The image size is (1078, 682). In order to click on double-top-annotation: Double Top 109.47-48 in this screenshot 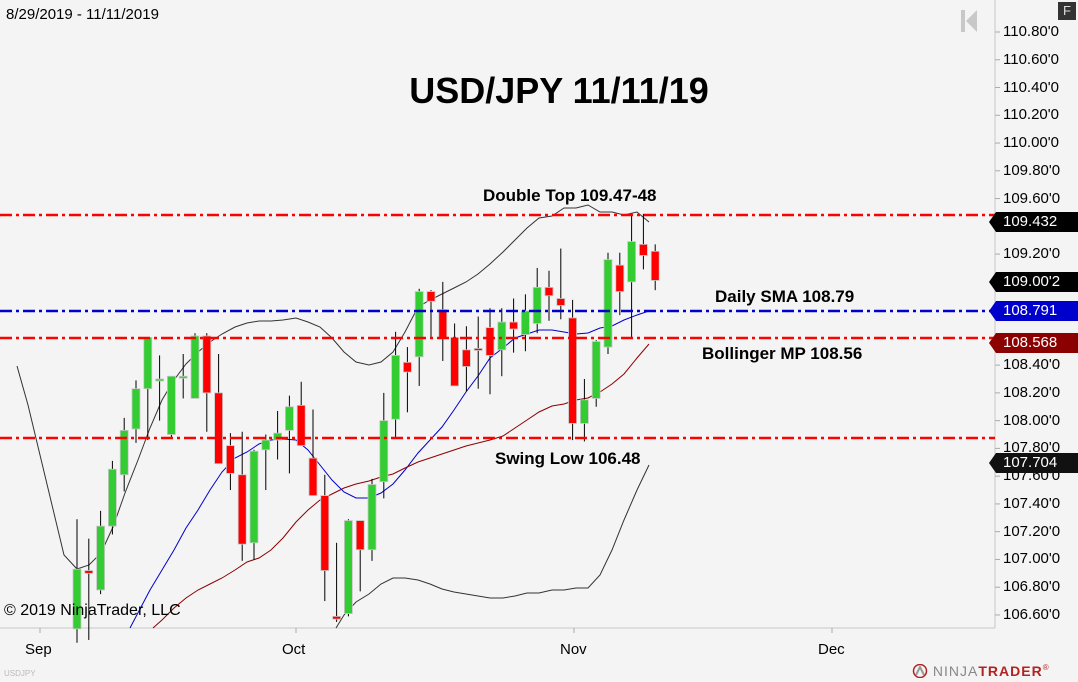, I will do `click(570, 195)`.